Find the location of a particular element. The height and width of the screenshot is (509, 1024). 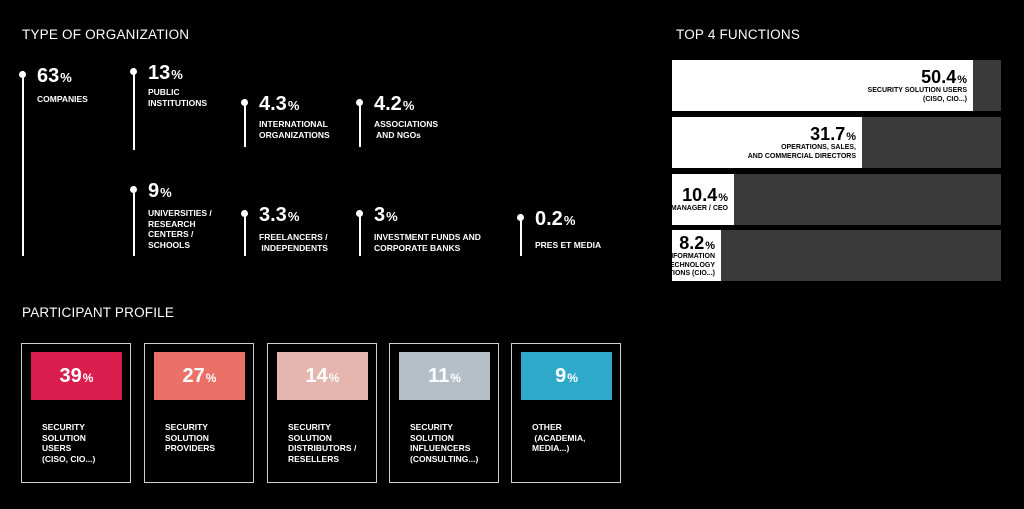

org-stat-label: COMPANIES is located at coordinates (62, 99).